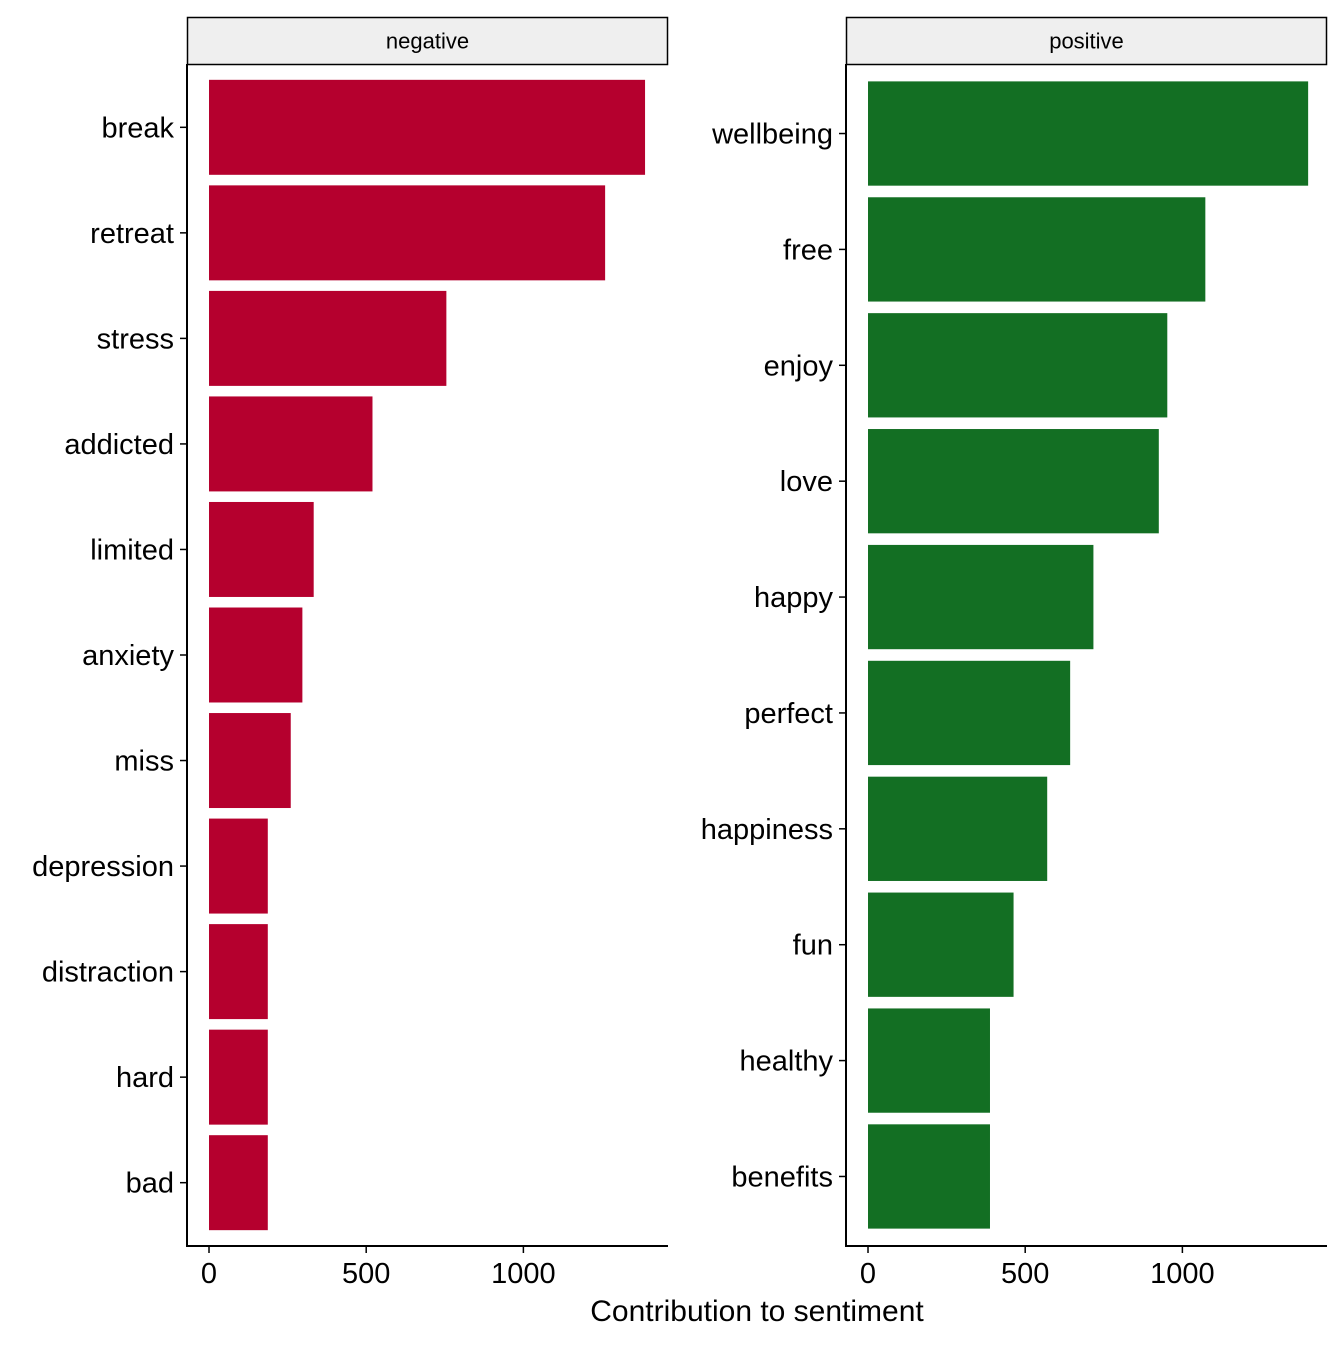  Describe the element at coordinates (806, 482) in the screenshot. I see `y-tick-label: love` at that location.